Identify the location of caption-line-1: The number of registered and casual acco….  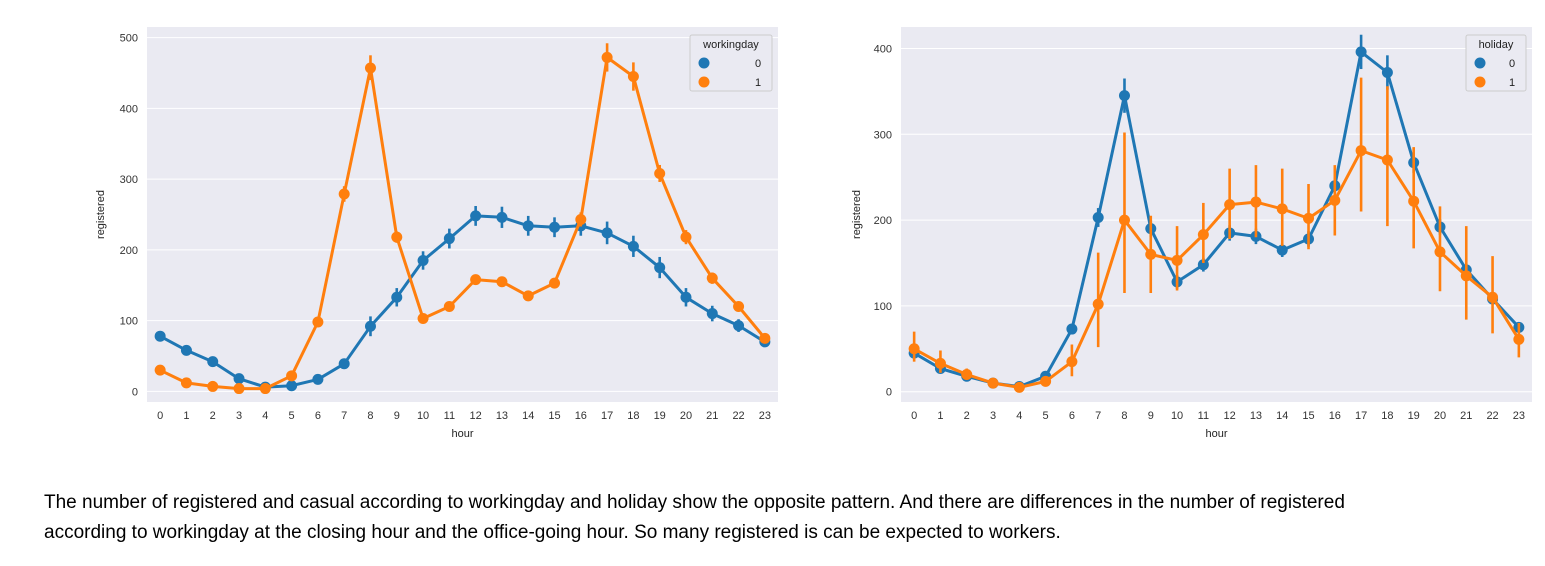
(694, 502).